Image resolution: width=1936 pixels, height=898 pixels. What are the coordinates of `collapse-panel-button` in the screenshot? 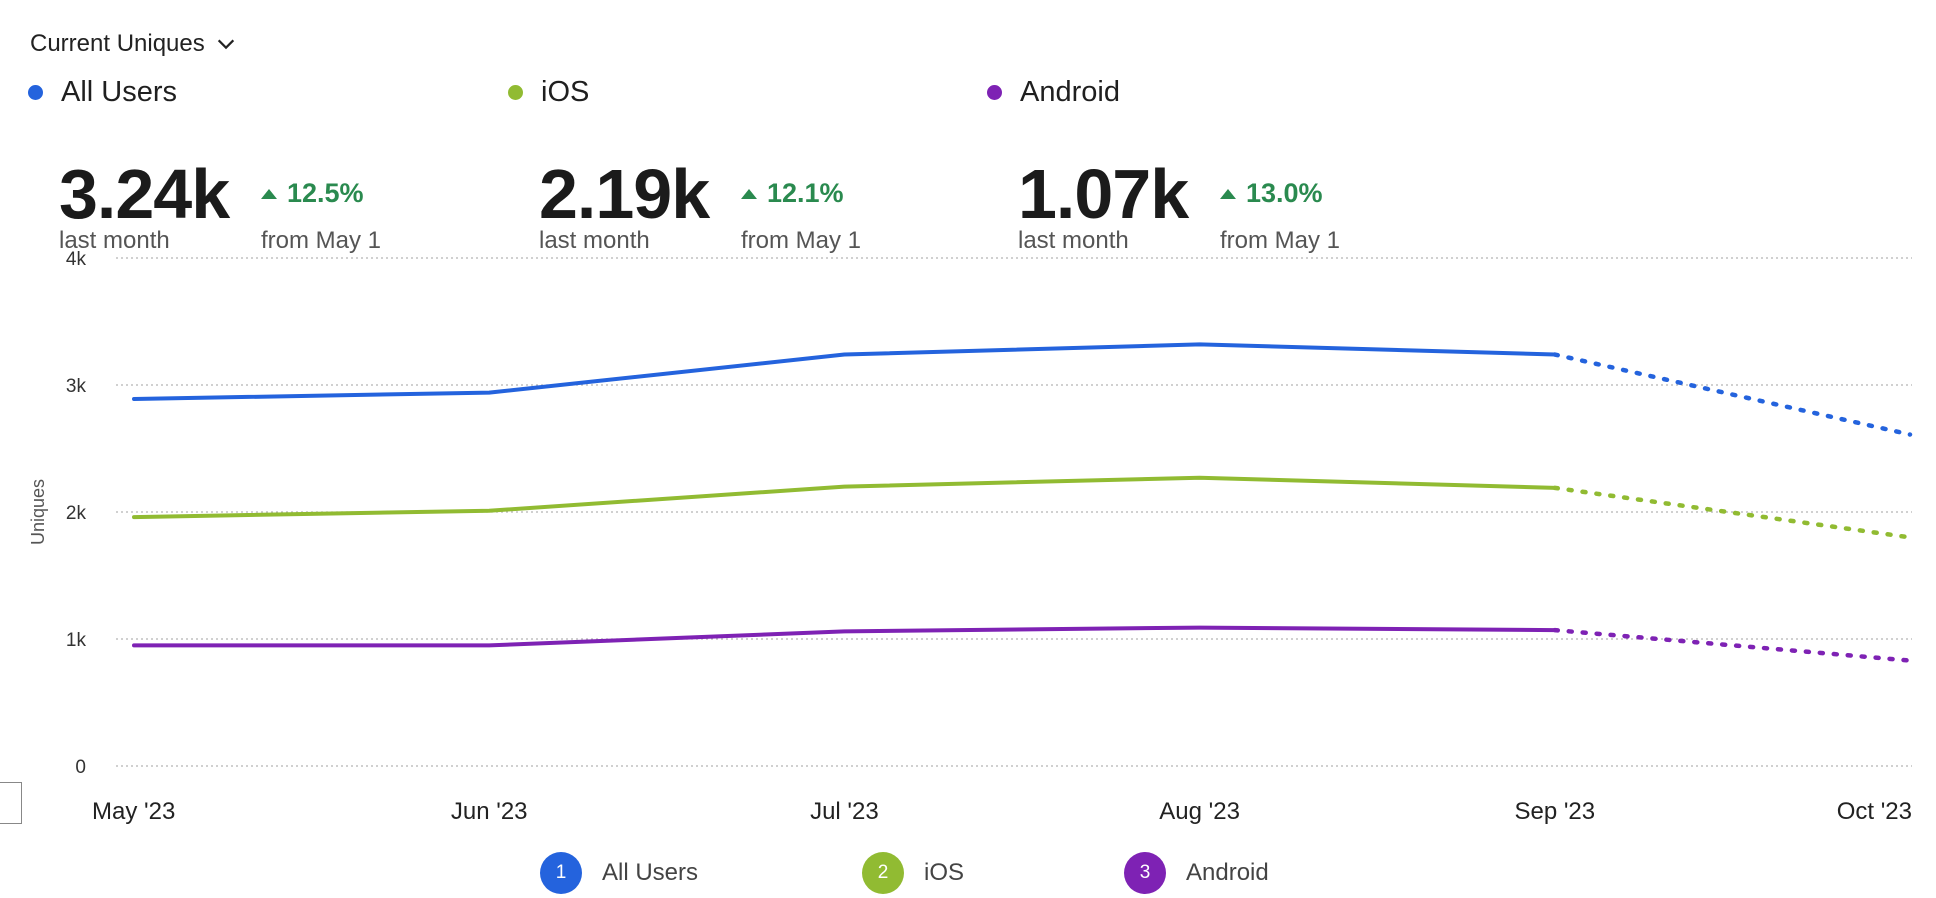 It's located at (11, 803).